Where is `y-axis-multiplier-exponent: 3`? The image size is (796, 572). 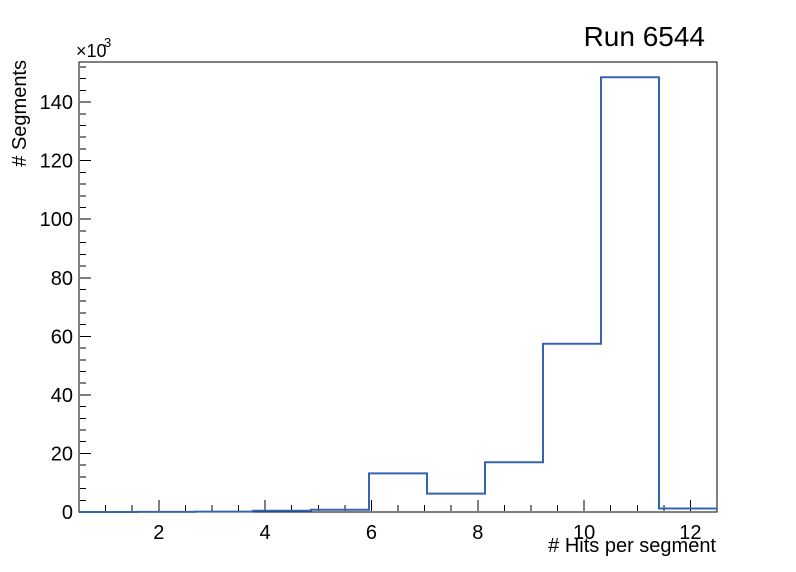
y-axis-multiplier-exponent: 3 is located at coordinates (107, 42).